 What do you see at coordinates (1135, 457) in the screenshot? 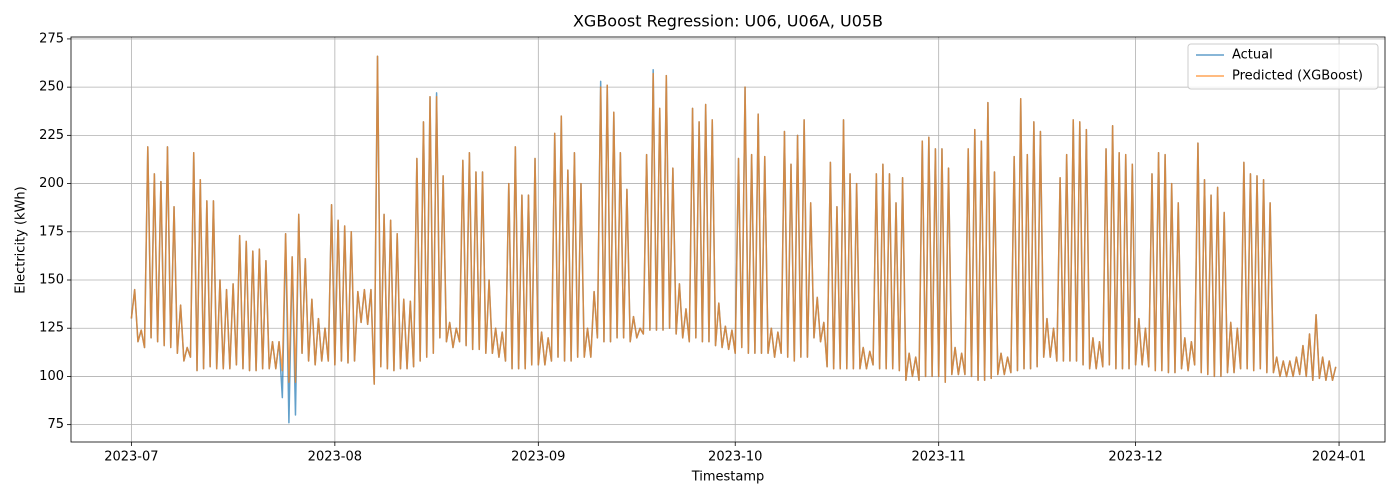
I see `x-tick-label: 2023-12` at bounding box center [1135, 457].